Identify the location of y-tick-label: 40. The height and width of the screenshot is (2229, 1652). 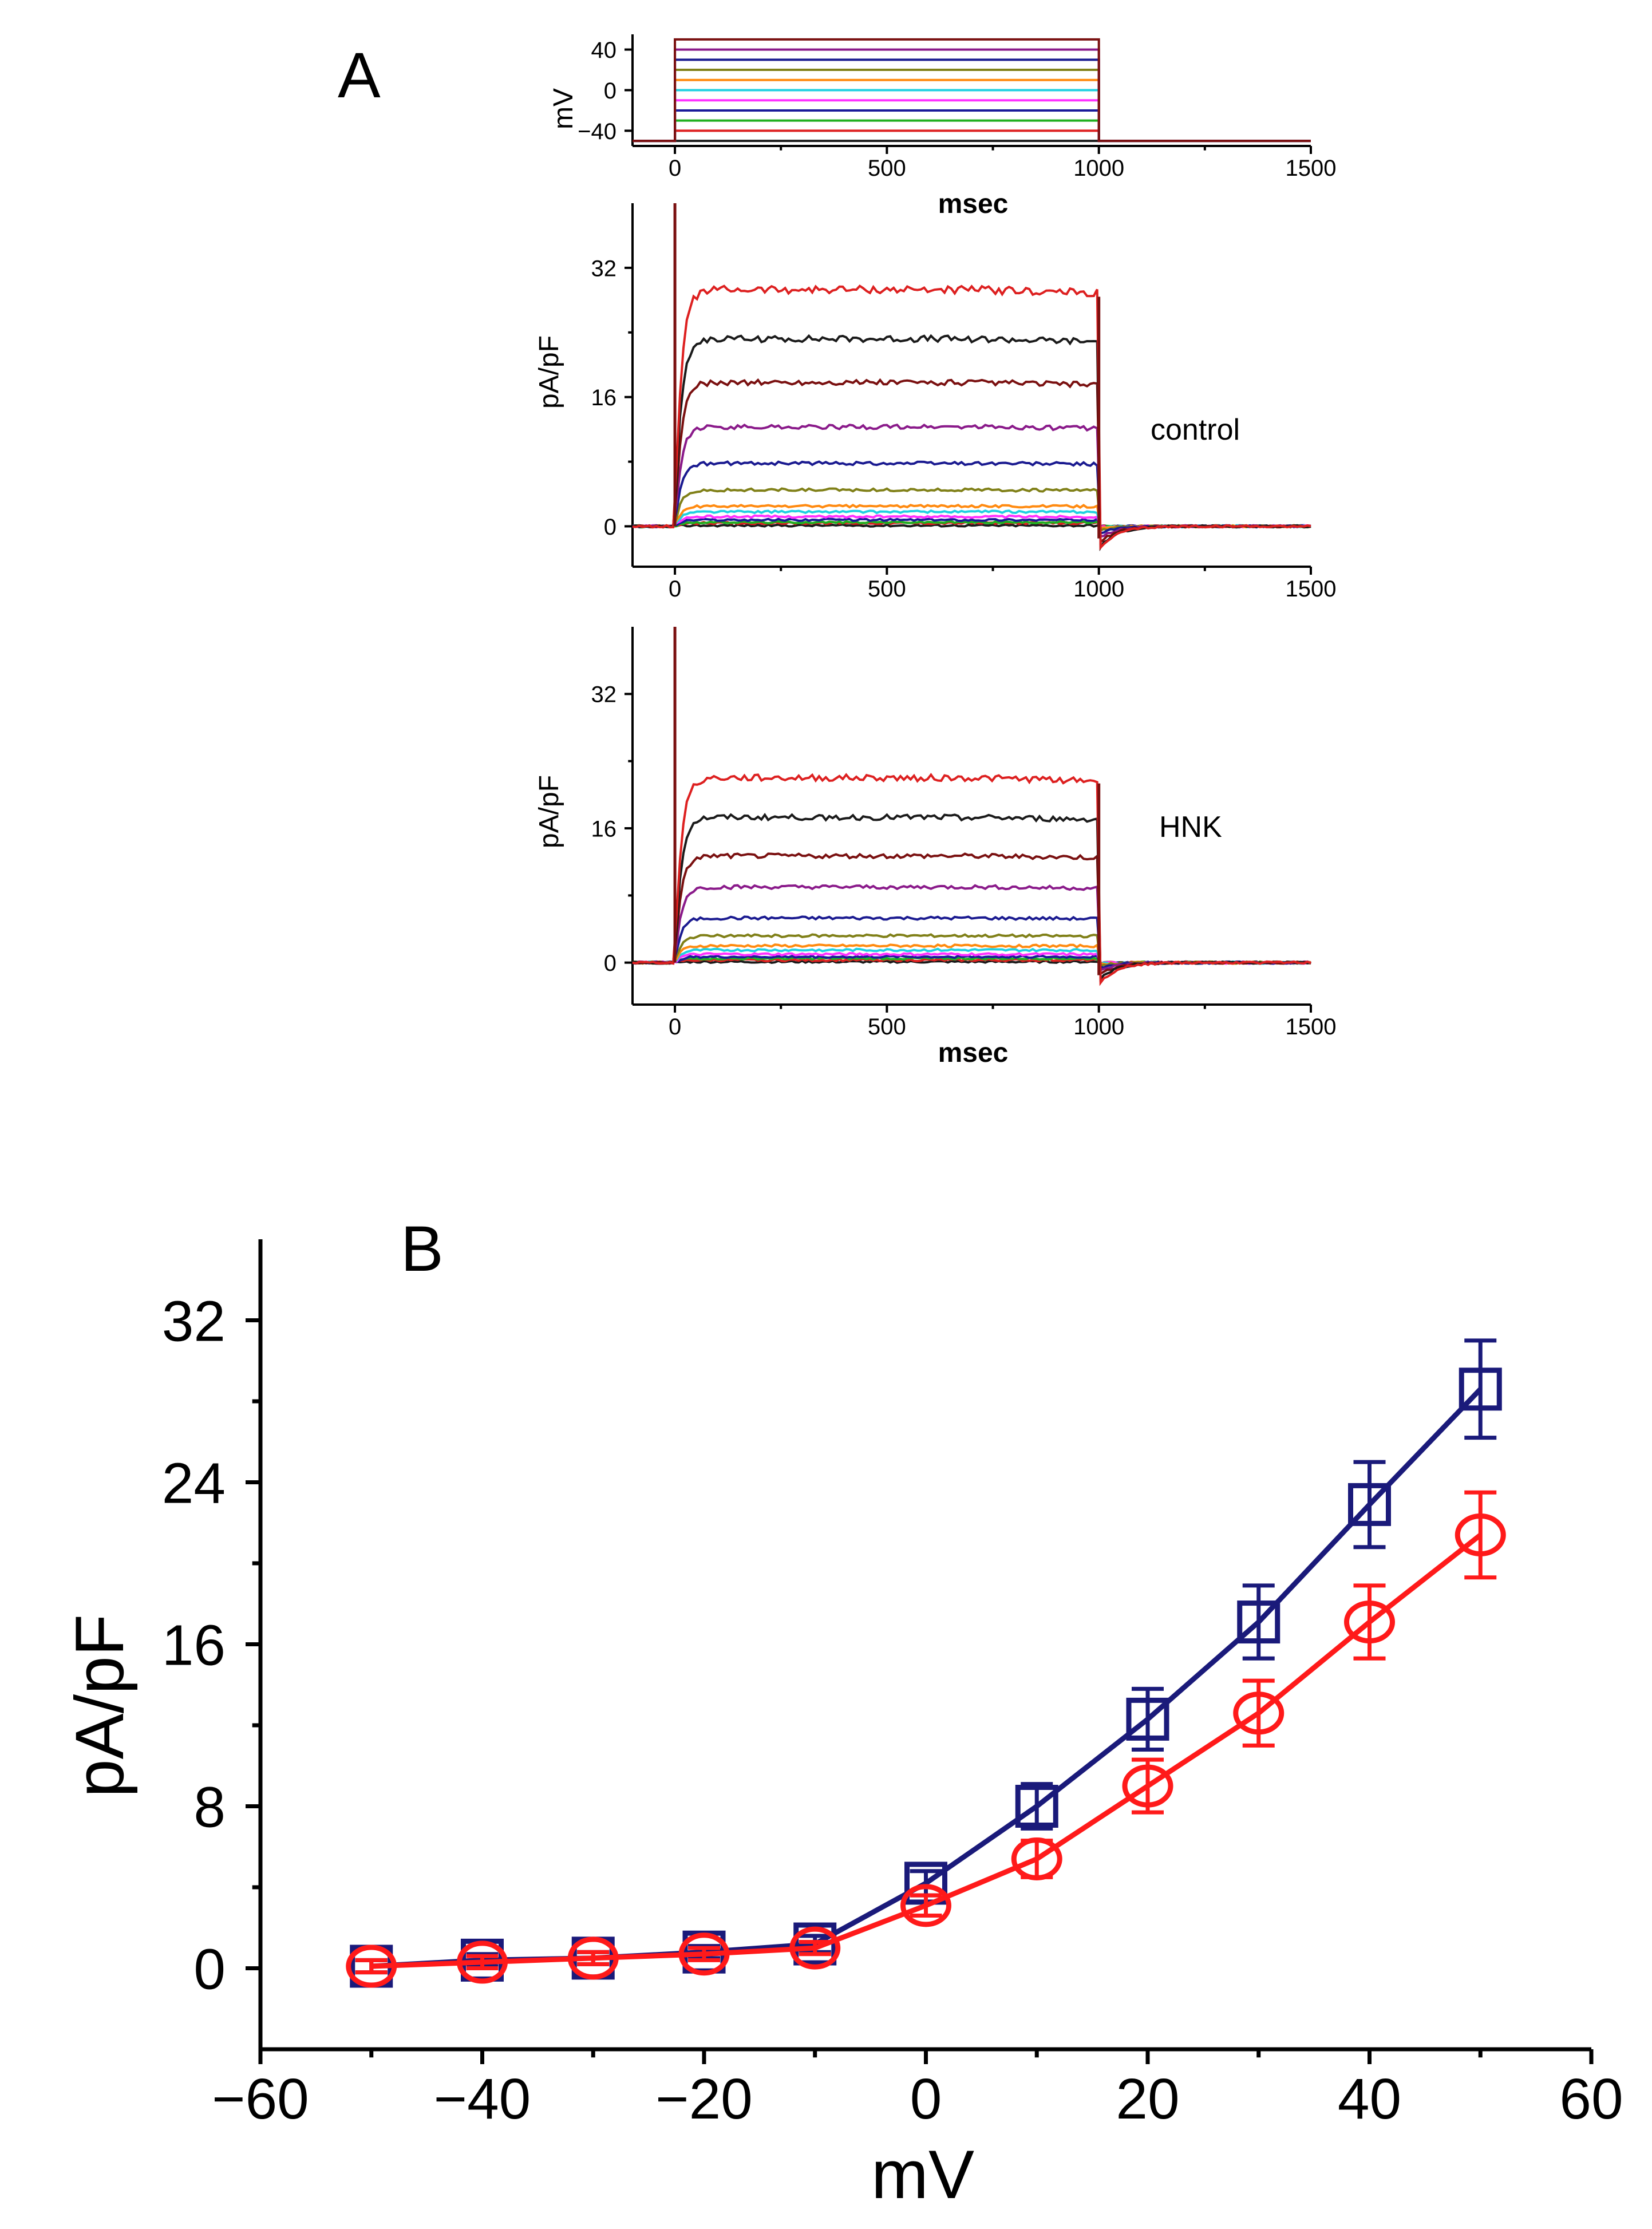
(604, 50).